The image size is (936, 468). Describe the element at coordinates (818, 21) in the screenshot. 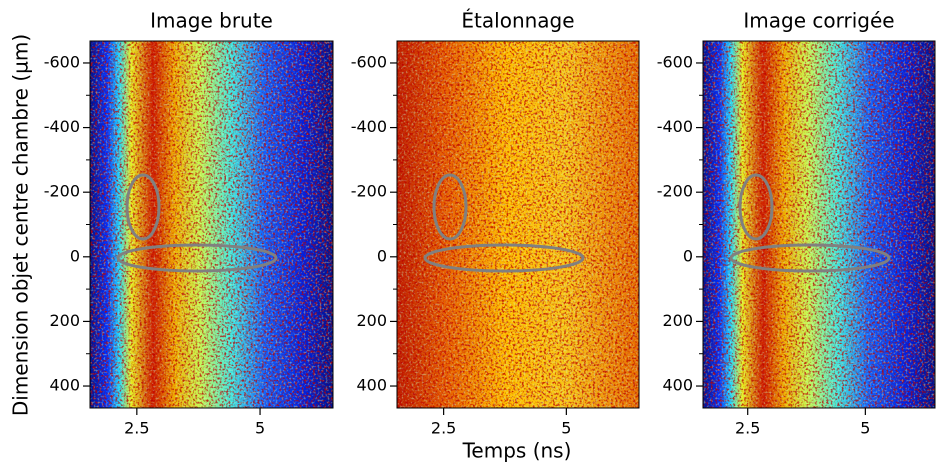

I see `panel-title: Image corrigée` at that location.